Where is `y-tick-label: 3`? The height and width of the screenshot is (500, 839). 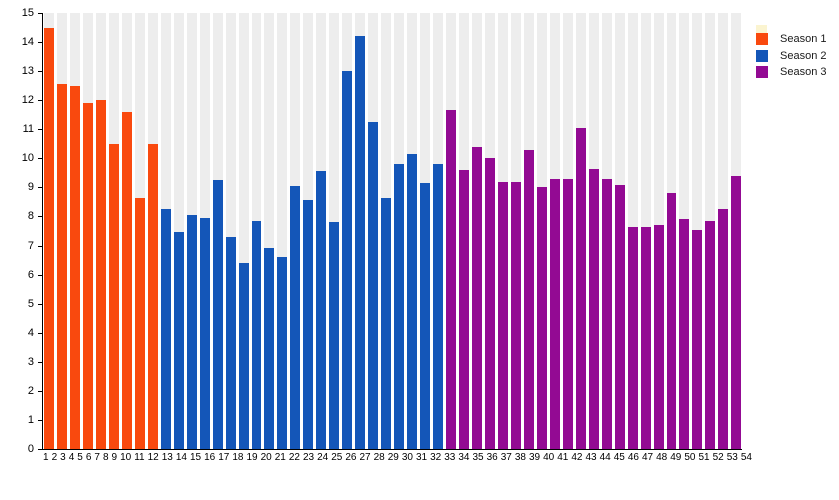
y-tick-label: 3 is located at coordinates (30, 361).